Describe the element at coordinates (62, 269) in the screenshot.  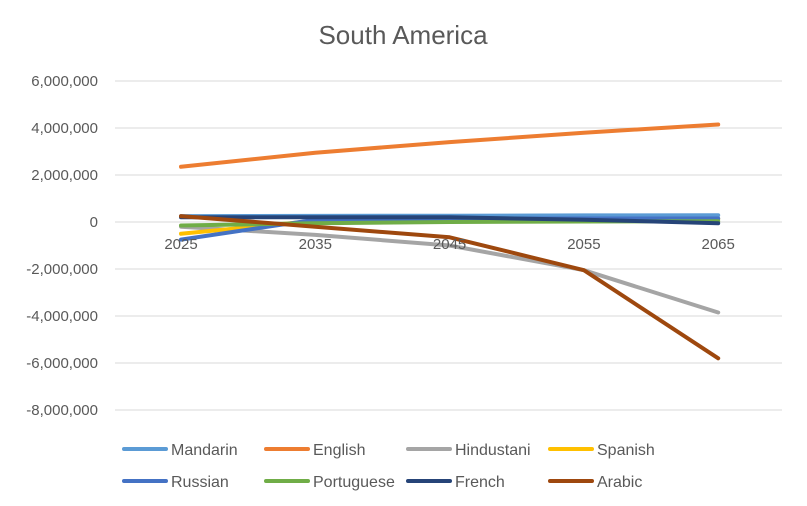
I see `y-tick-label: -2,000,000` at that location.